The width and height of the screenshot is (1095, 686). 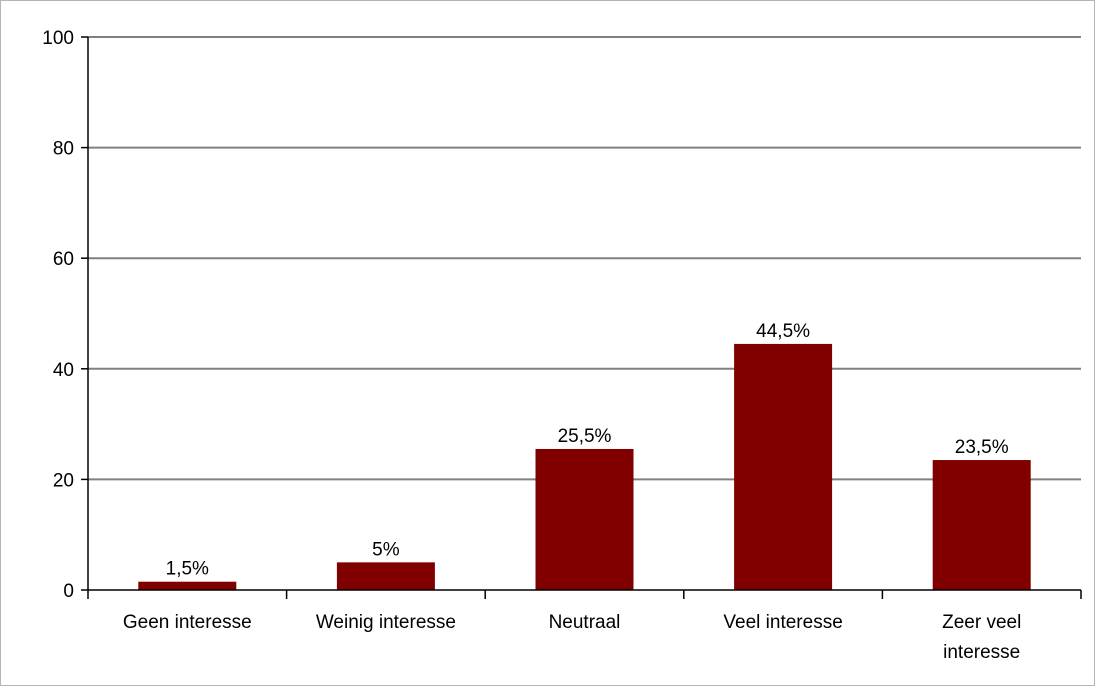 I want to click on y-tick-label: 40, so click(x=63, y=370).